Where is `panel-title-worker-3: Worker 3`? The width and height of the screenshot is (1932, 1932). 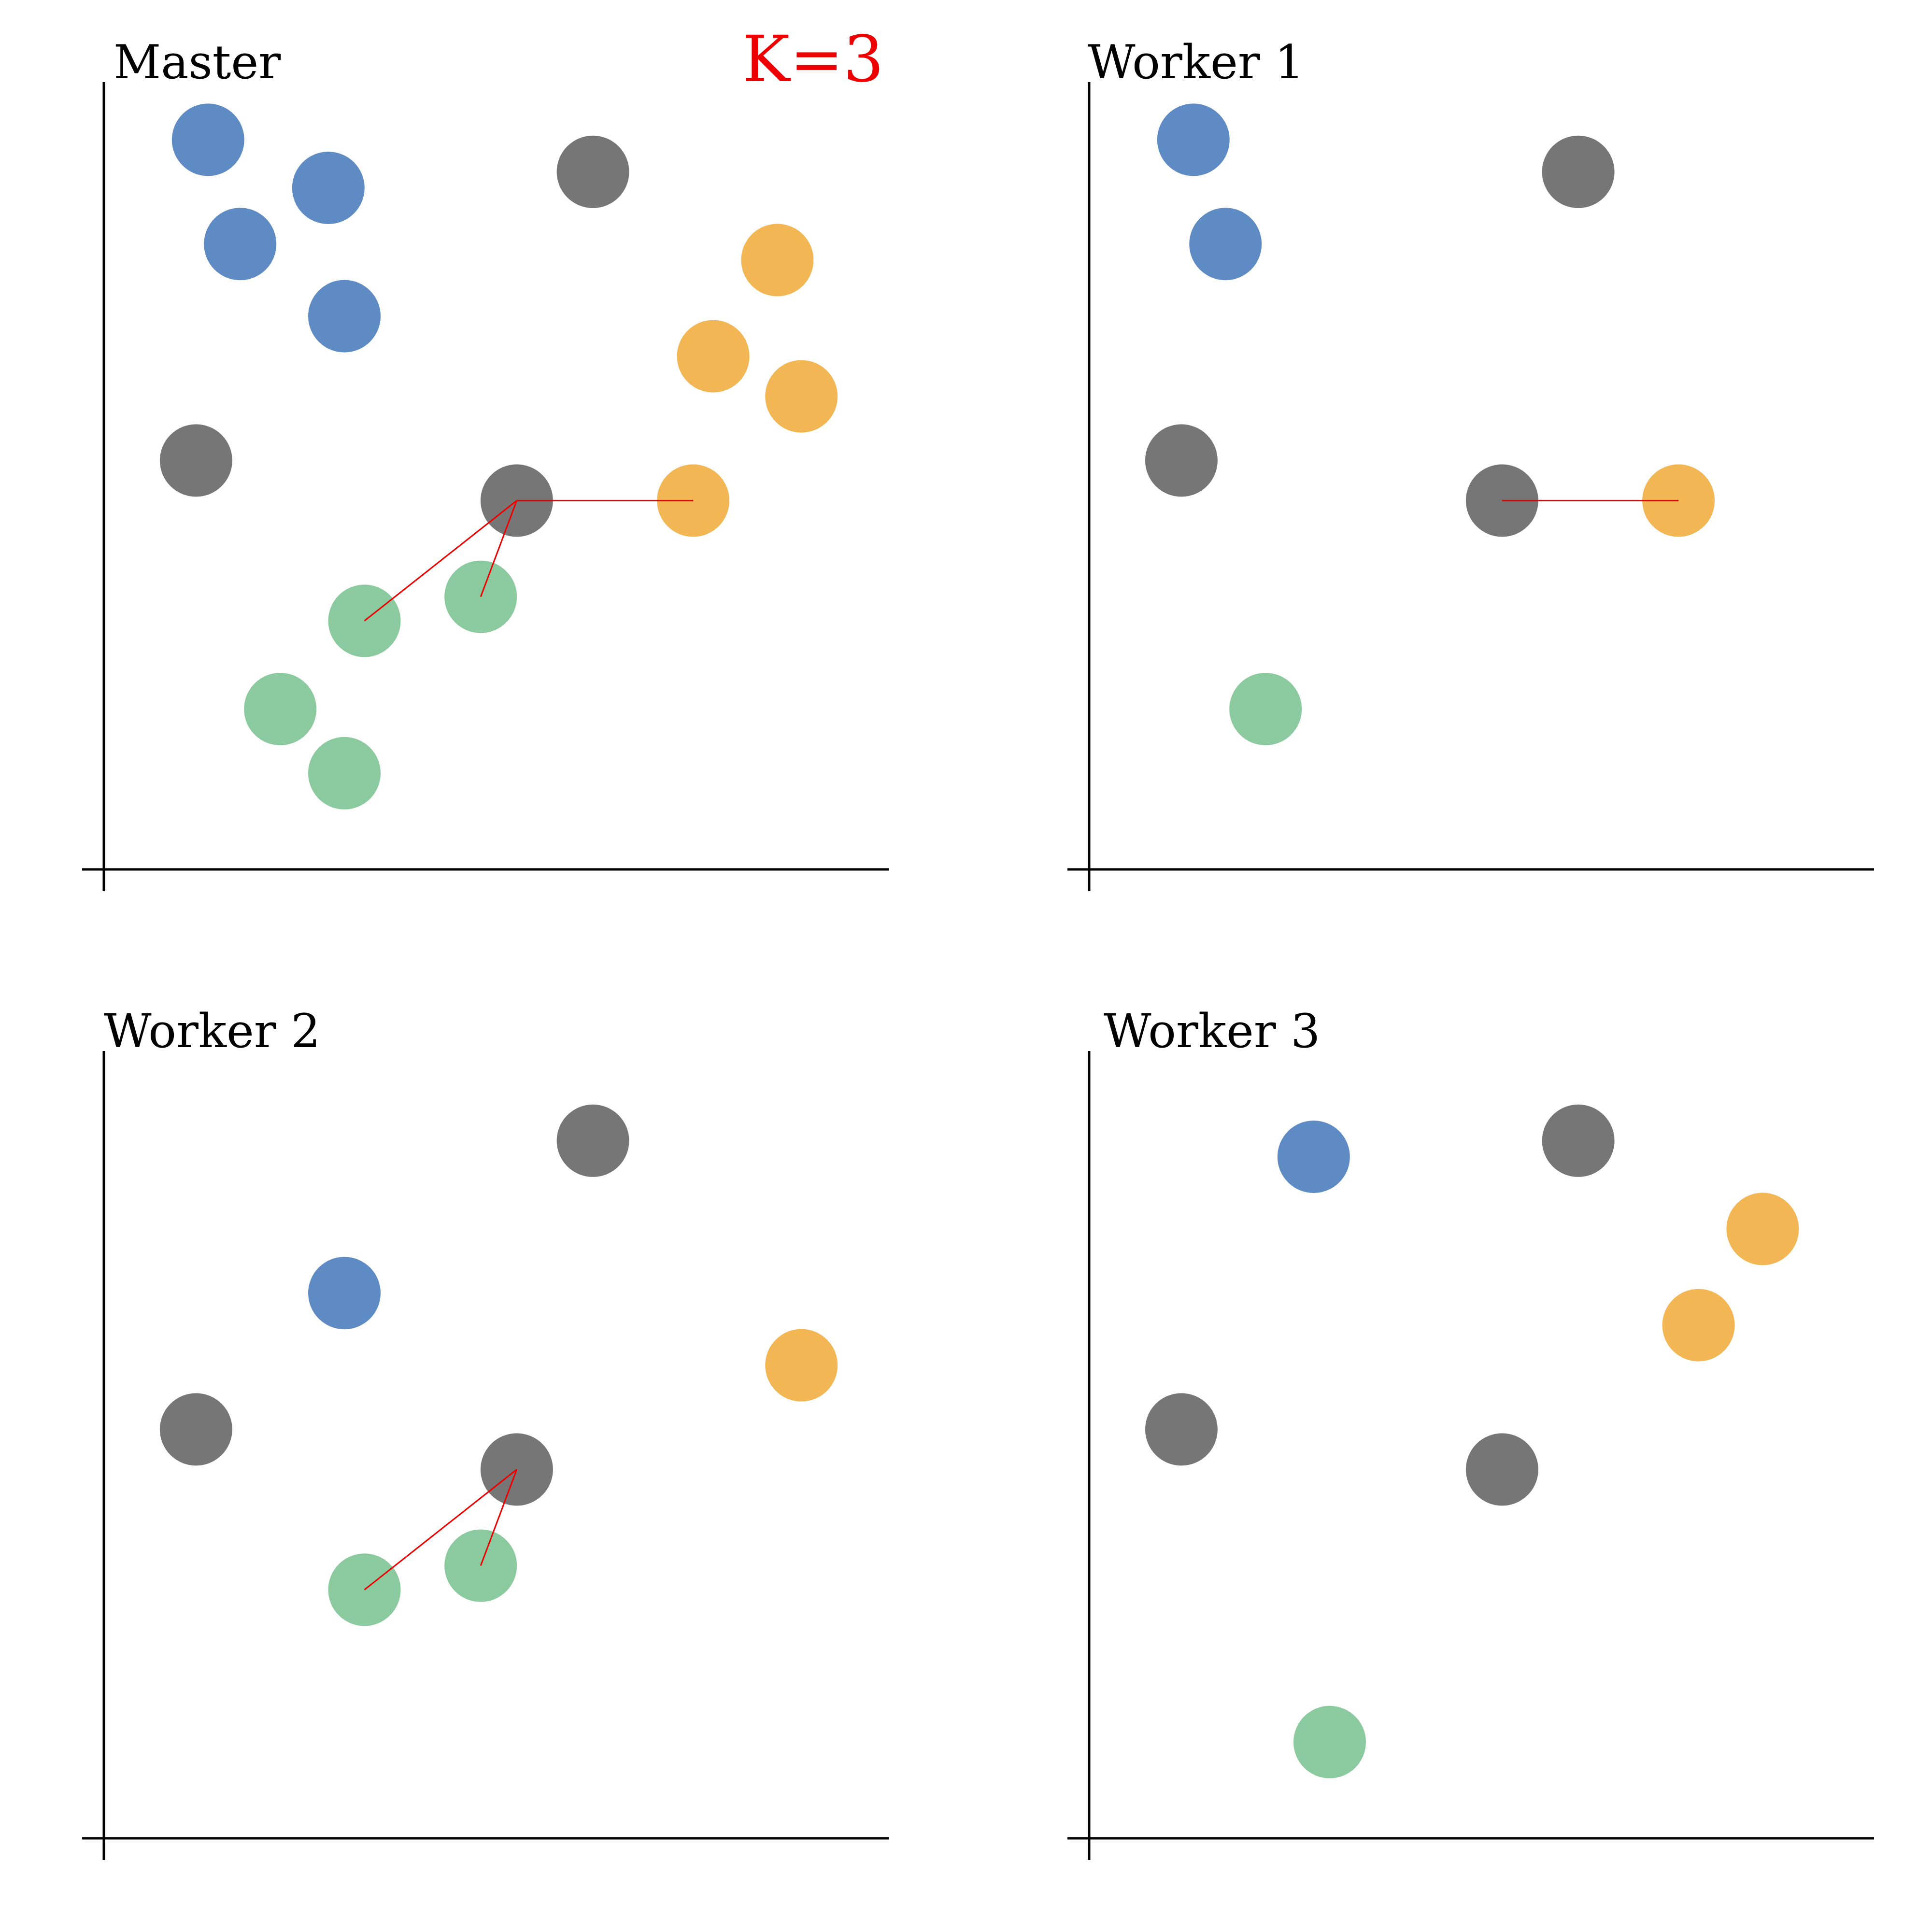
panel-title-worker-3: Worker 3 is located at coordinates (1212, 1031).